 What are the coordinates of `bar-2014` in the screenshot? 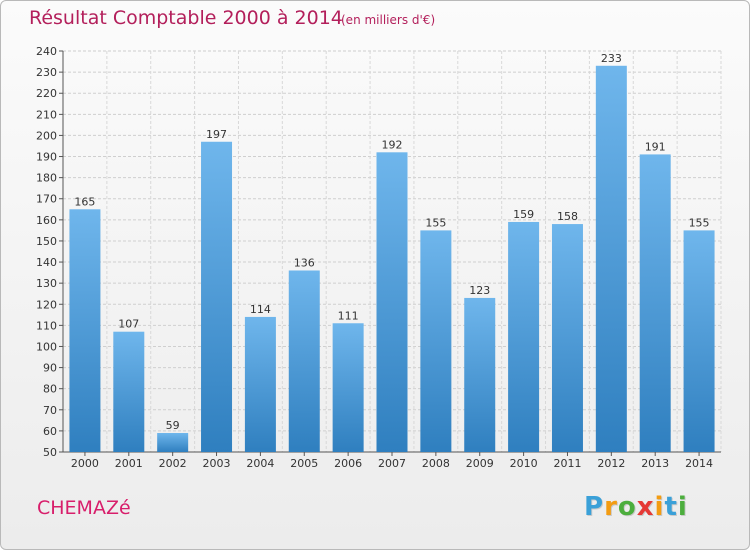 It's located at (699, 341).